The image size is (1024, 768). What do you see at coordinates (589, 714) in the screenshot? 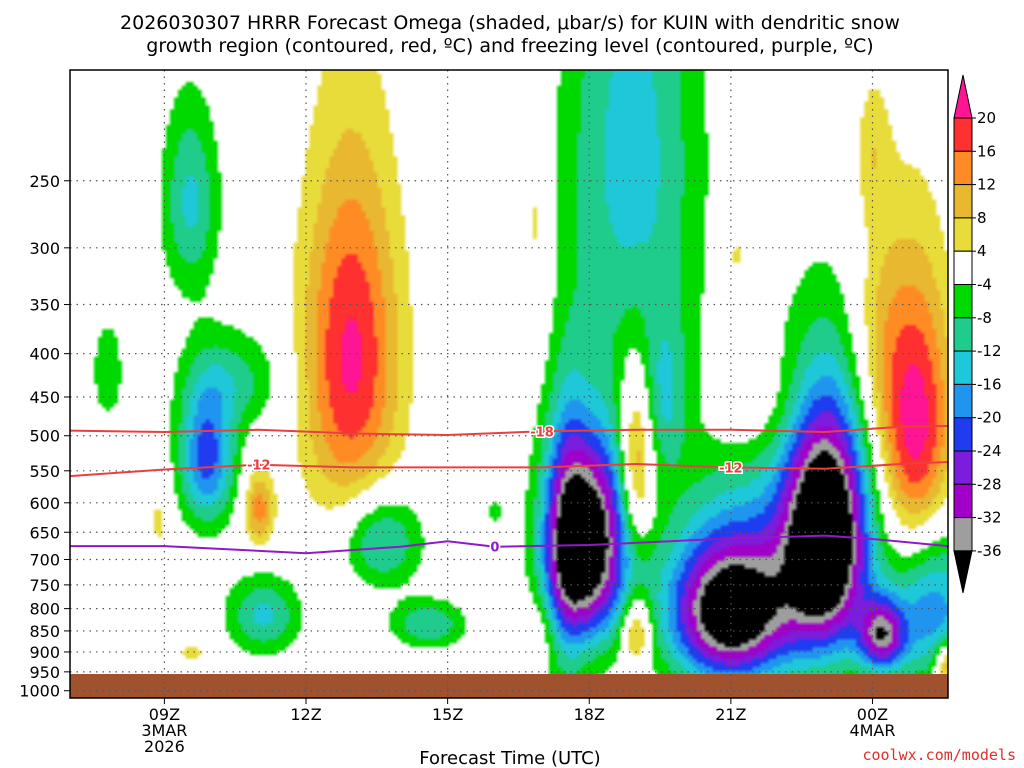
I see `xtick-label-18Z: 18Z` at bounding box center [589, 714].